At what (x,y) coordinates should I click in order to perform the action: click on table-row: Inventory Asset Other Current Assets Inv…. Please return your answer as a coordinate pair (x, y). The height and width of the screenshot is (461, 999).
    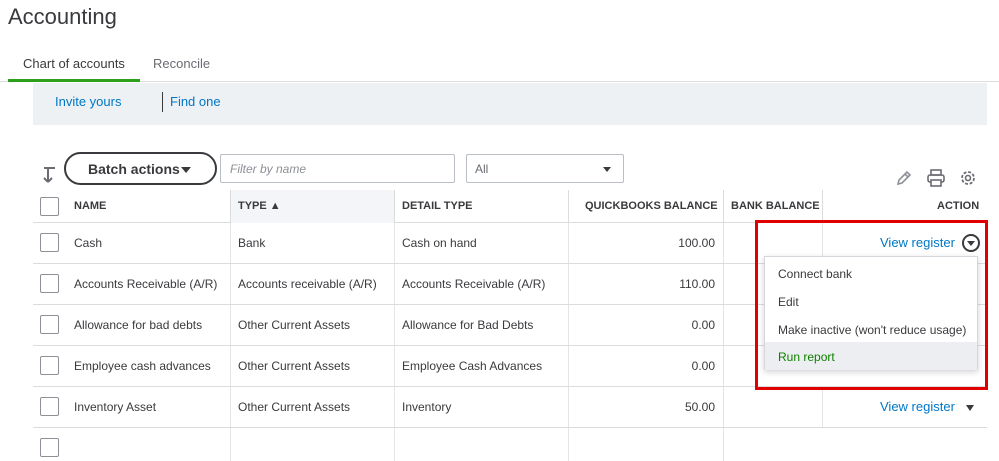
    Looking at the image, I should click on (510, 407).